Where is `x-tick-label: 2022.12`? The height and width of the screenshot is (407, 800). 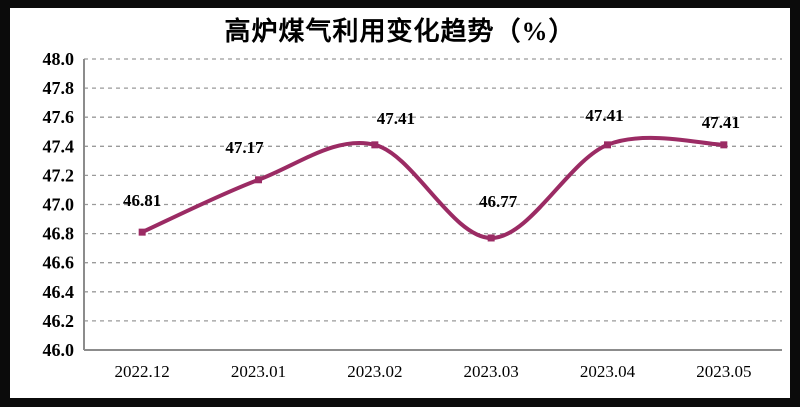 x-tick-label: 2022.12 is located at coordinates (142, 371).